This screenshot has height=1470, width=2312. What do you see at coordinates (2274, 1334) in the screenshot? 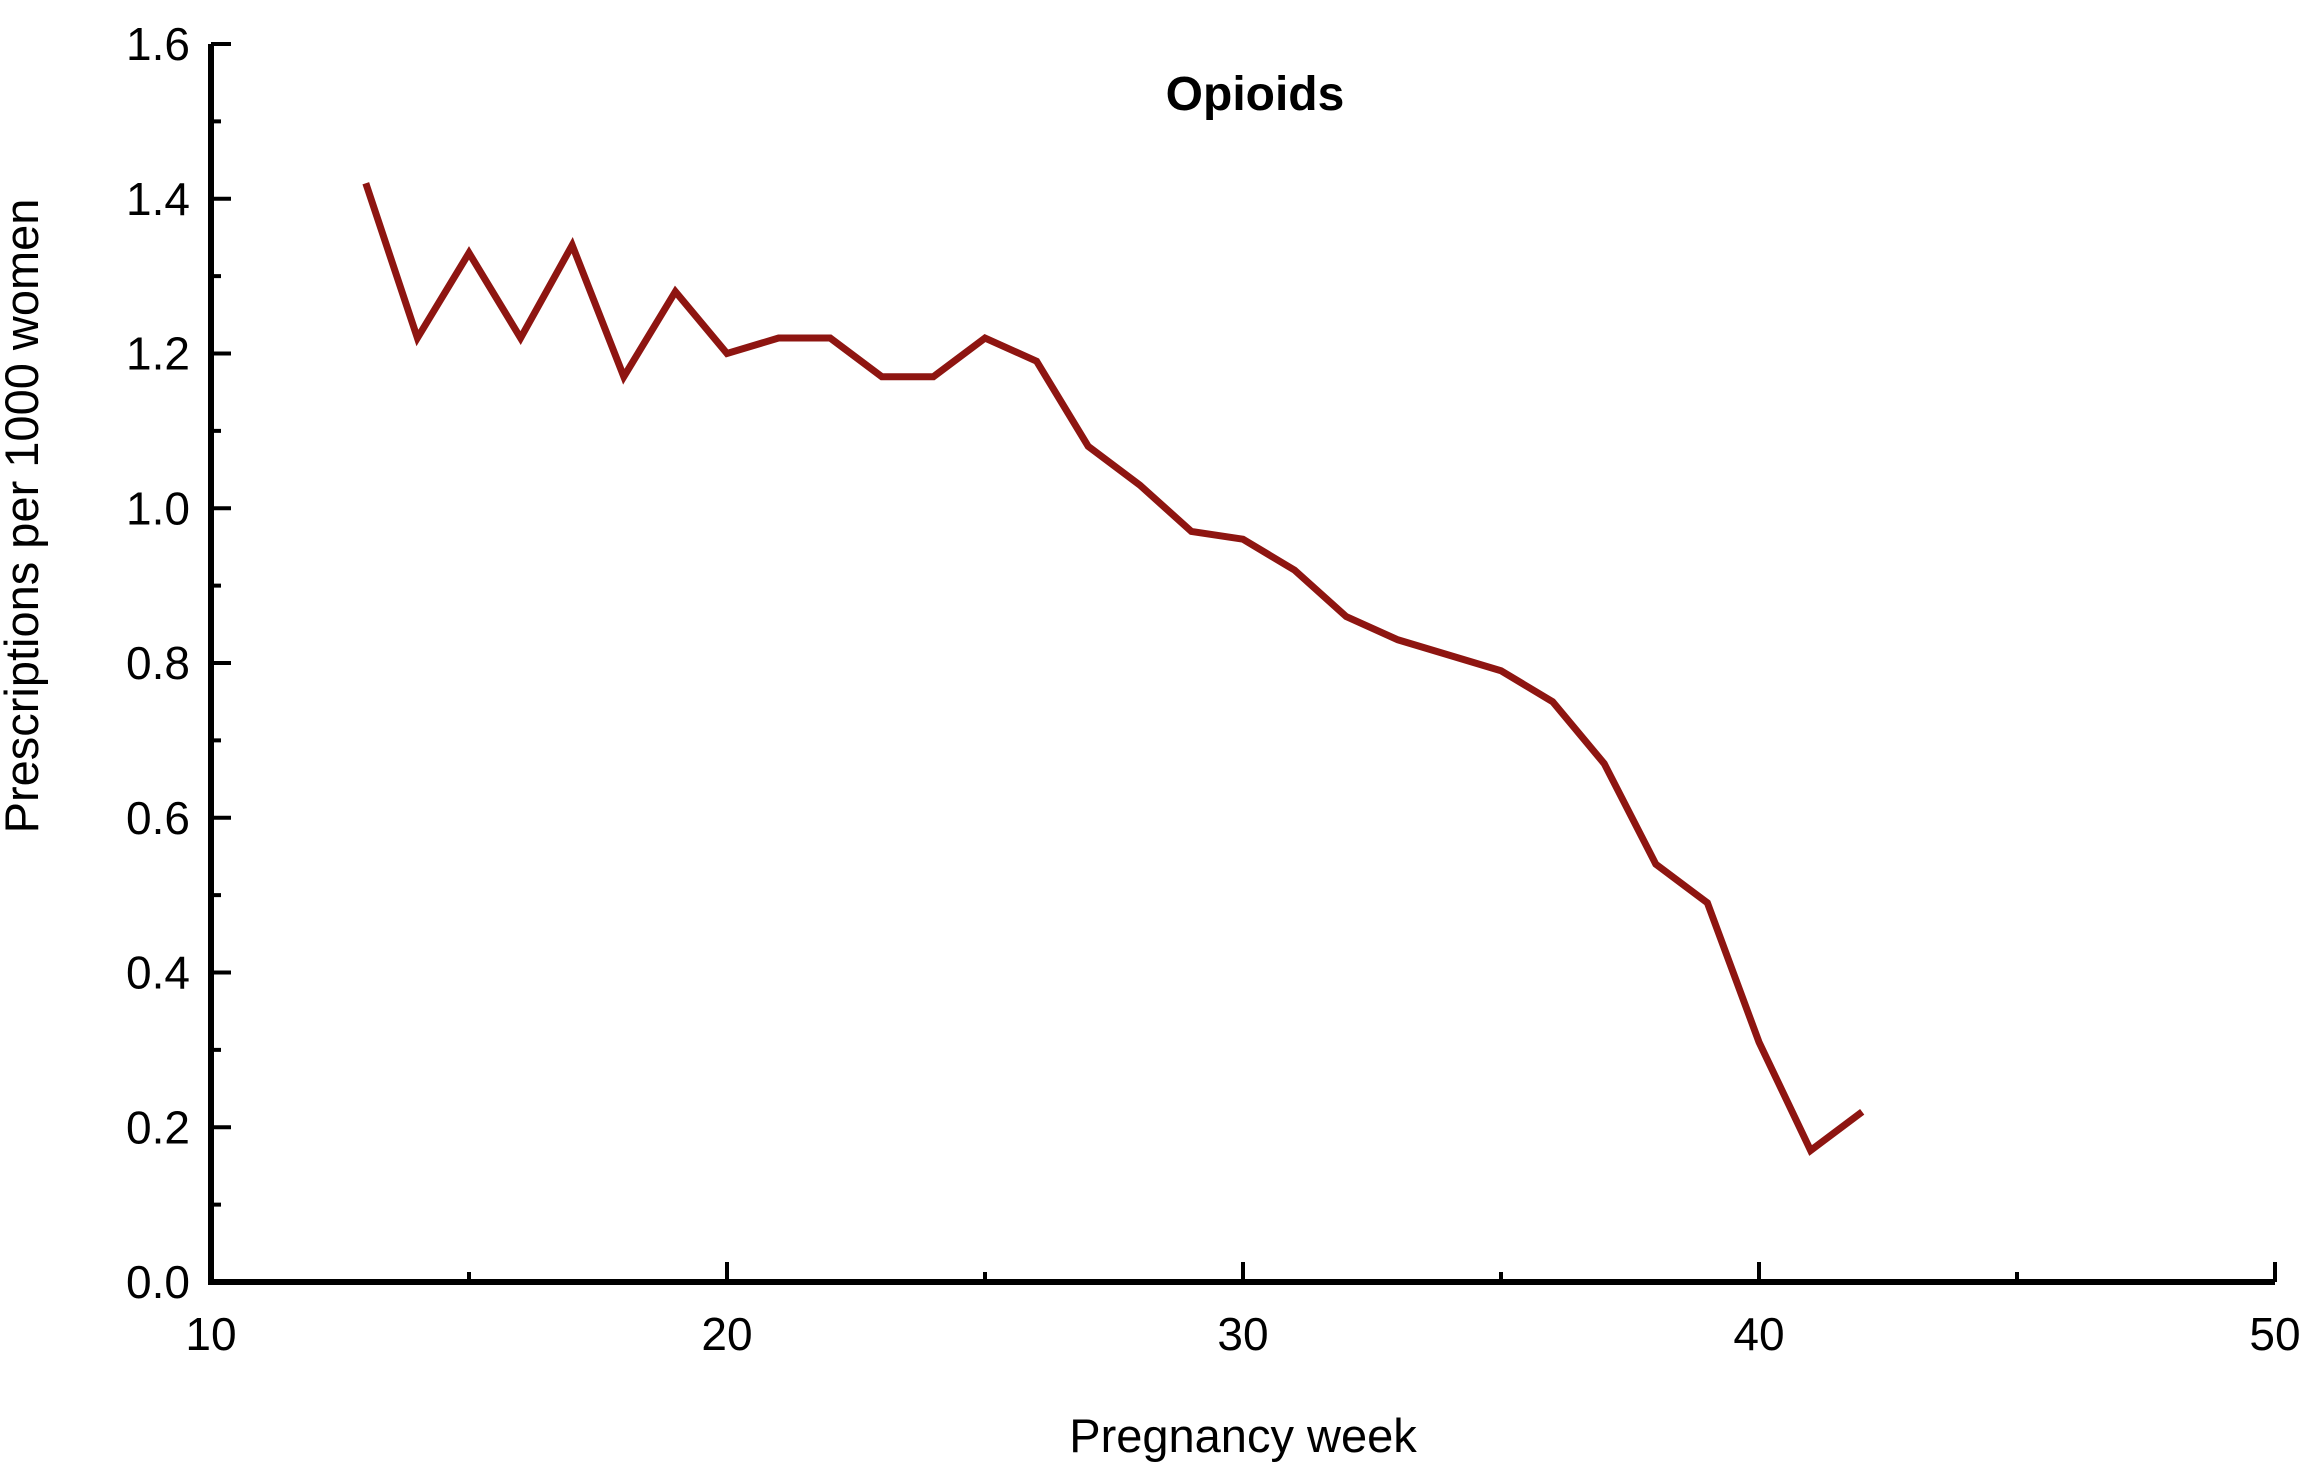
I see `x-tick-label: 50` at bounding box center [2274, 1334].